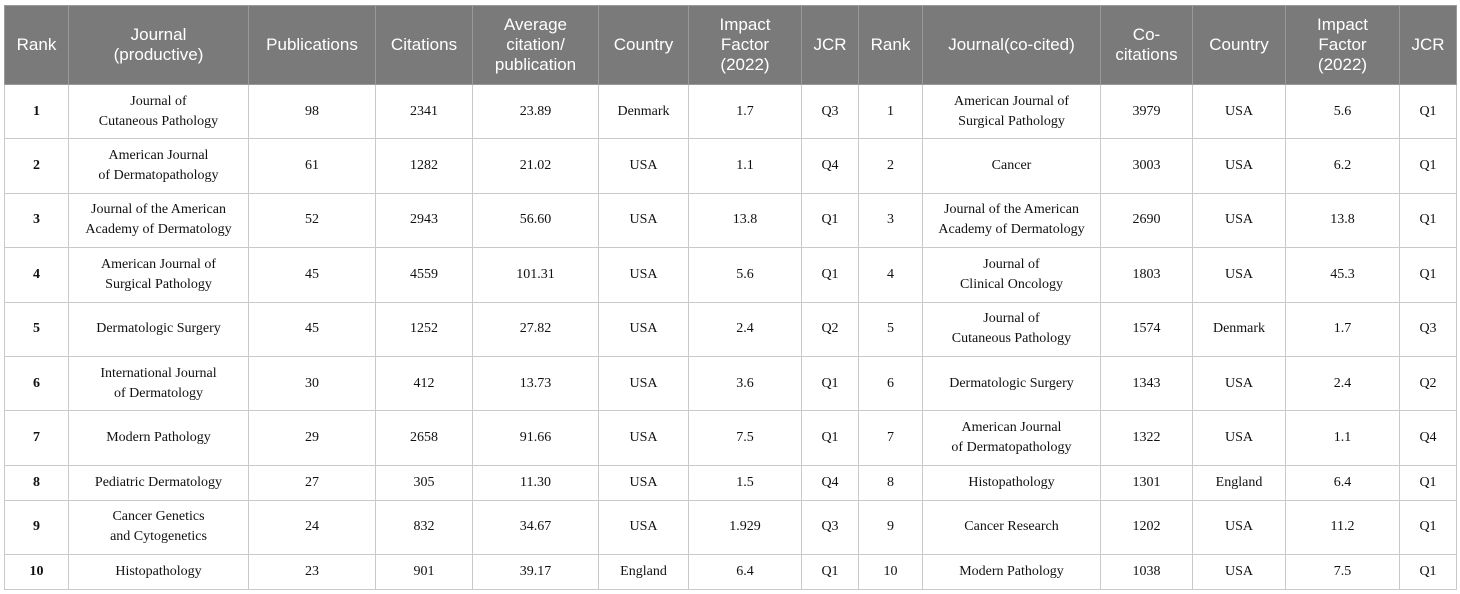 Image resolution: width=1460 pixels, height=594 pixels. What do you see at coordinates (890, 527) in the screenshot?
I see `cell-rank-cocited: 9` at bounding box center [890, 527].